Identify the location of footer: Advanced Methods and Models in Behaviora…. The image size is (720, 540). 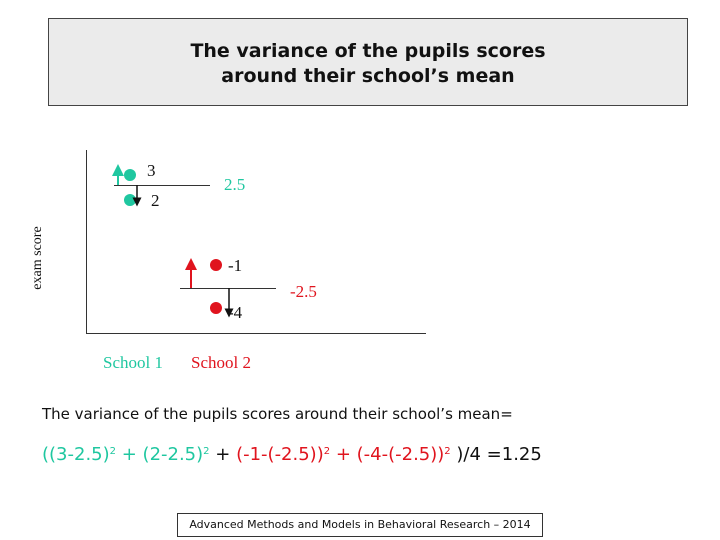
(360, 525).